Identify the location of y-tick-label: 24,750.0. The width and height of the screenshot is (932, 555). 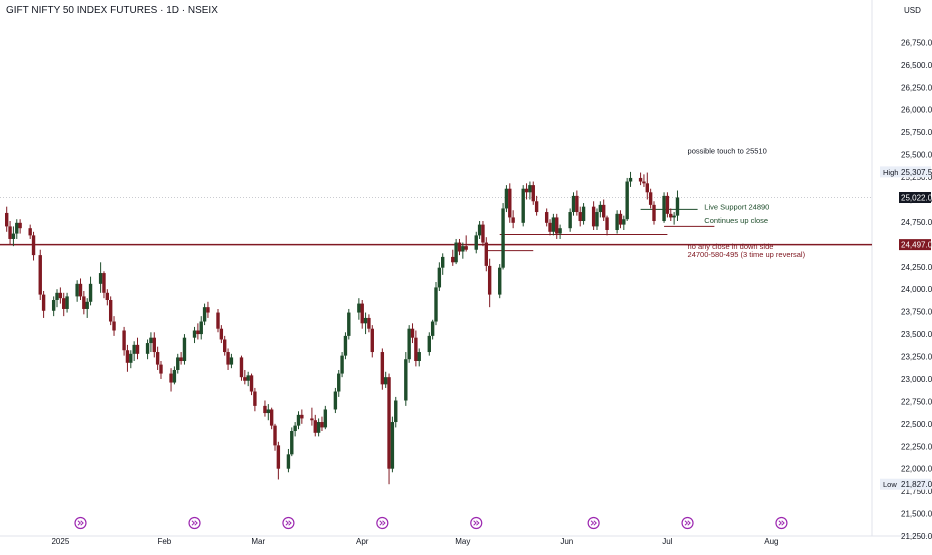
(916, 222).